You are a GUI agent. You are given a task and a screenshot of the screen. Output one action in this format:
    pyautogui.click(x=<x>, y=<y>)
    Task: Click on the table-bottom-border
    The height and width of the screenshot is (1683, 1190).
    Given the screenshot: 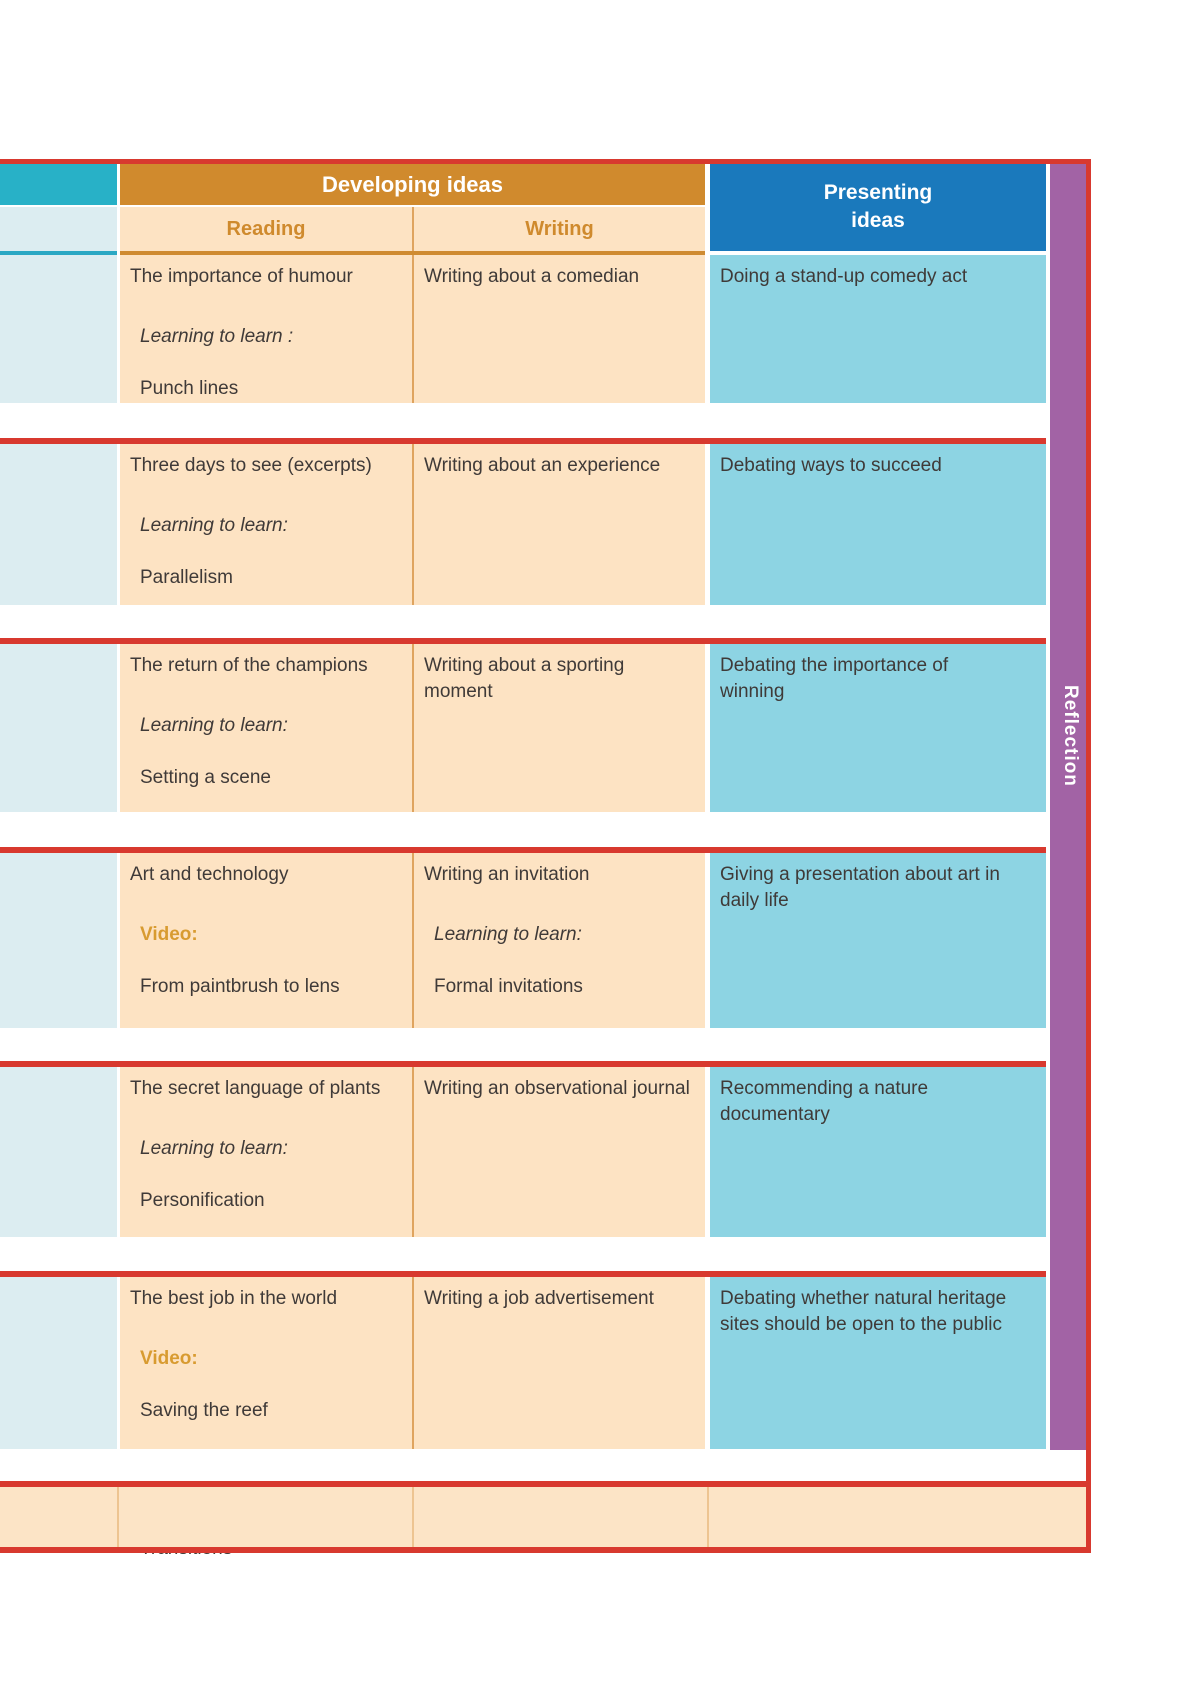 What is the action you would take?
    pyautogui.click(x=545, y=1550)
    